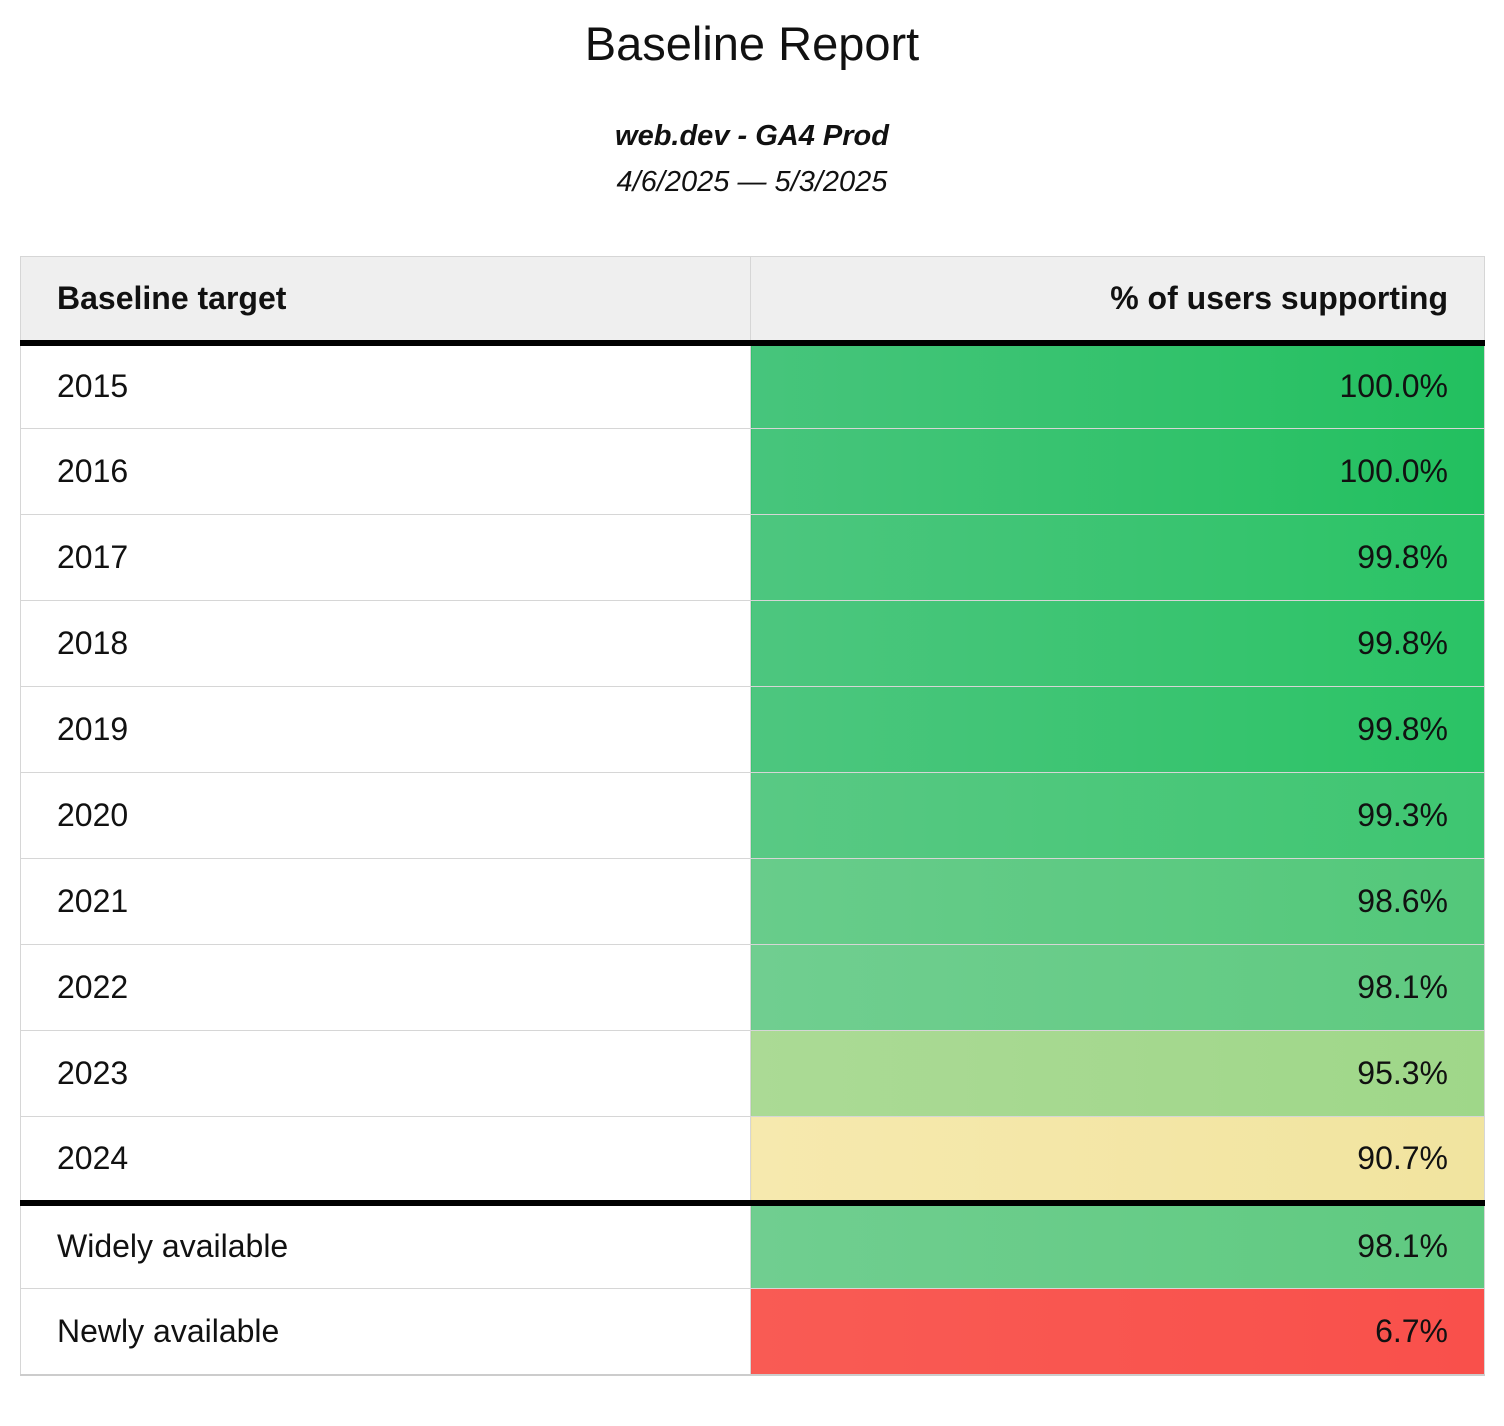 This screenshot has height=1426, width=1504. I want to click on table-row: 2024 90.7%, so click(752, 1159).